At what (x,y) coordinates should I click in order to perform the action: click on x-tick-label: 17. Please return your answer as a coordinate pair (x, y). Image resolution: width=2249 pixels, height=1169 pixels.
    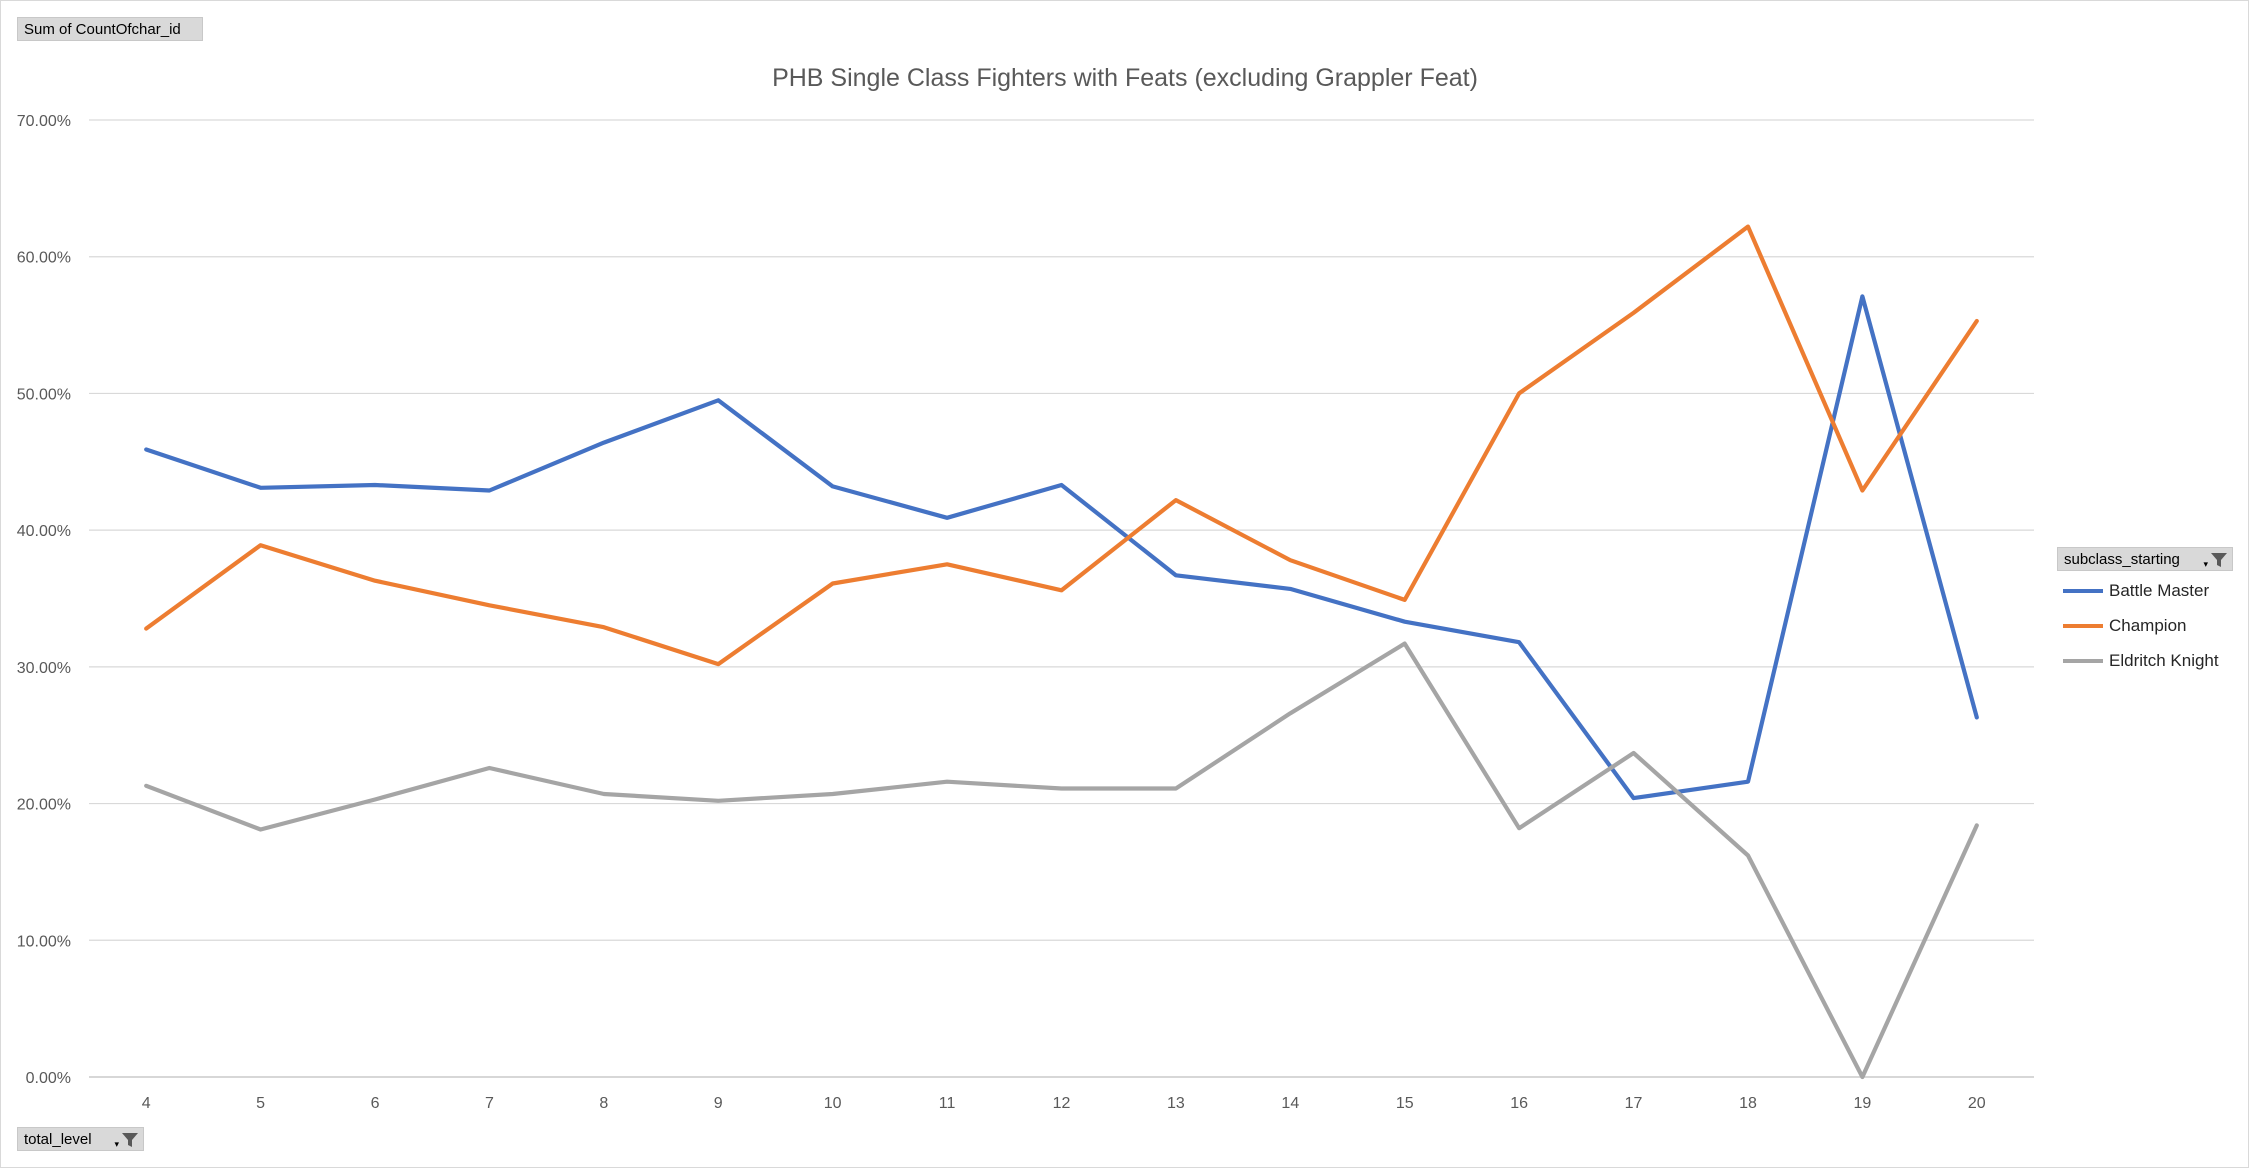
    Looking at the image, I should click on (1634, 1103).